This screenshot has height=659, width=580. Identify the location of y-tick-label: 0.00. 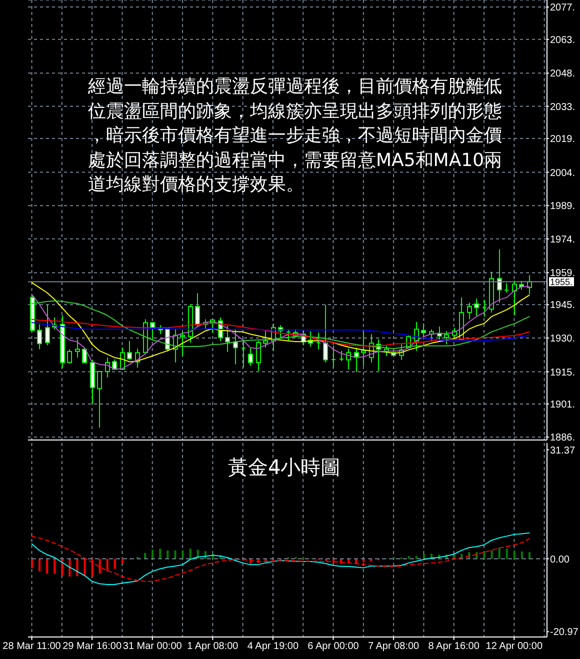
(560, 560).